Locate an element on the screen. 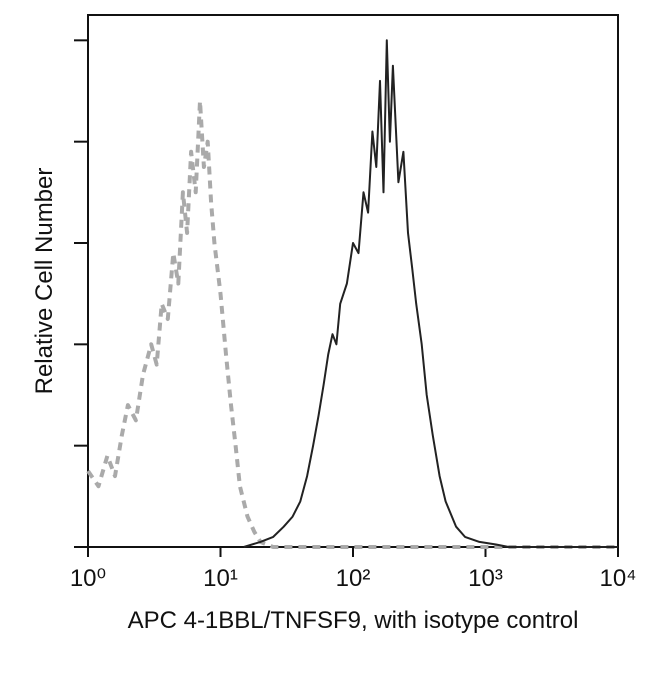  x-tick-label: 10¹ is located at coordinates (220, 578).